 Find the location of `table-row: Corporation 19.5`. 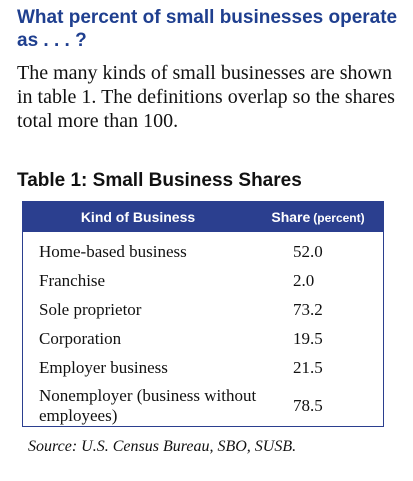

table-row: Corporation 19.5 is located at coordinates (203, 338).